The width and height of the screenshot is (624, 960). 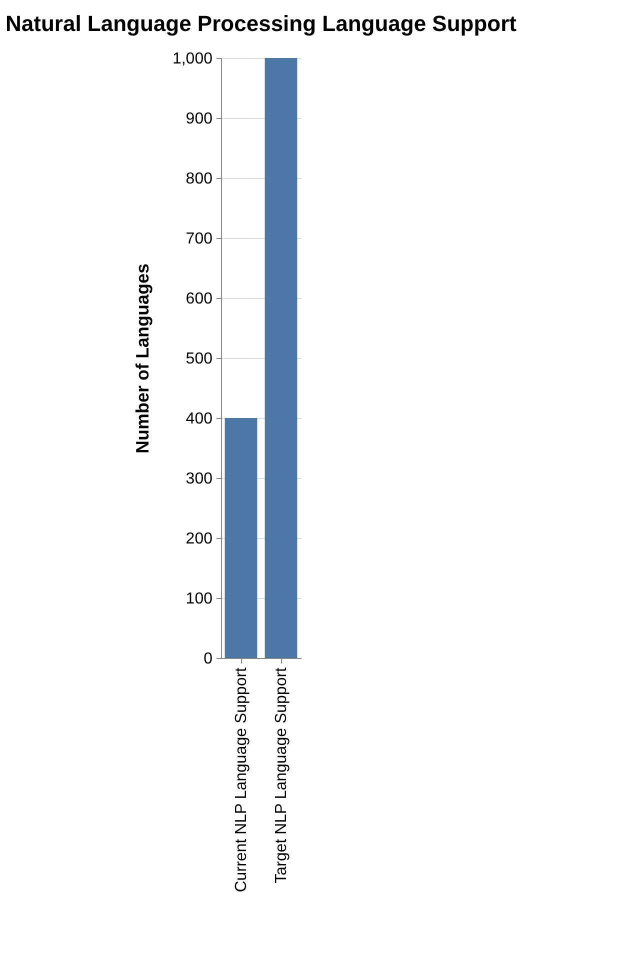 What do you see at coordinates (199, 419) in the screenshot?
I see `y-tick-label: 400` at bounding box center [199, 419].